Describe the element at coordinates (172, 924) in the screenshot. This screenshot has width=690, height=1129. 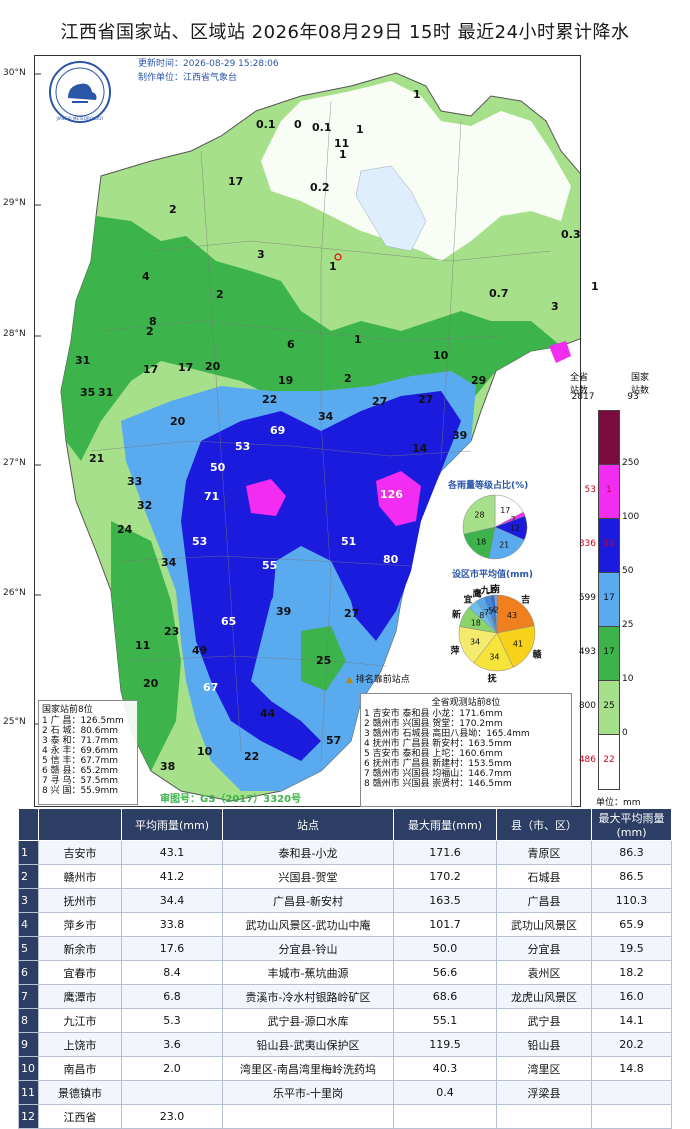
I see `table-cell: 33.8` at that location.